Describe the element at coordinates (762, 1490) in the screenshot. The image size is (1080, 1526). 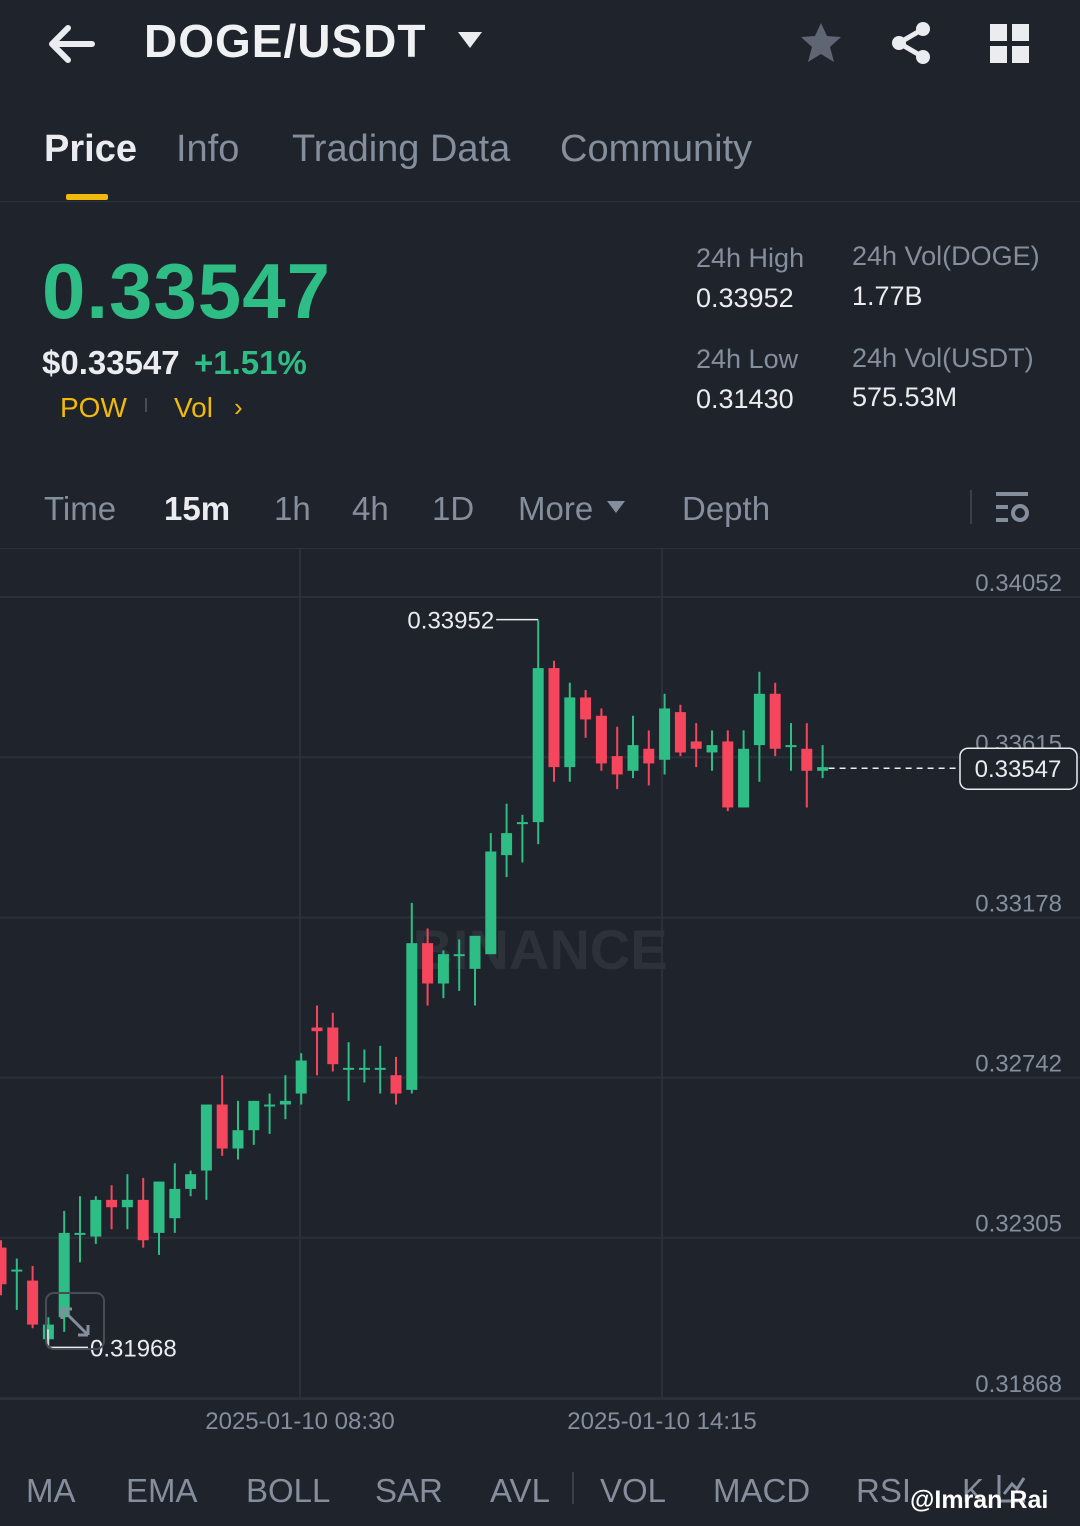
I see `indicator-macd: MACD` at that location.